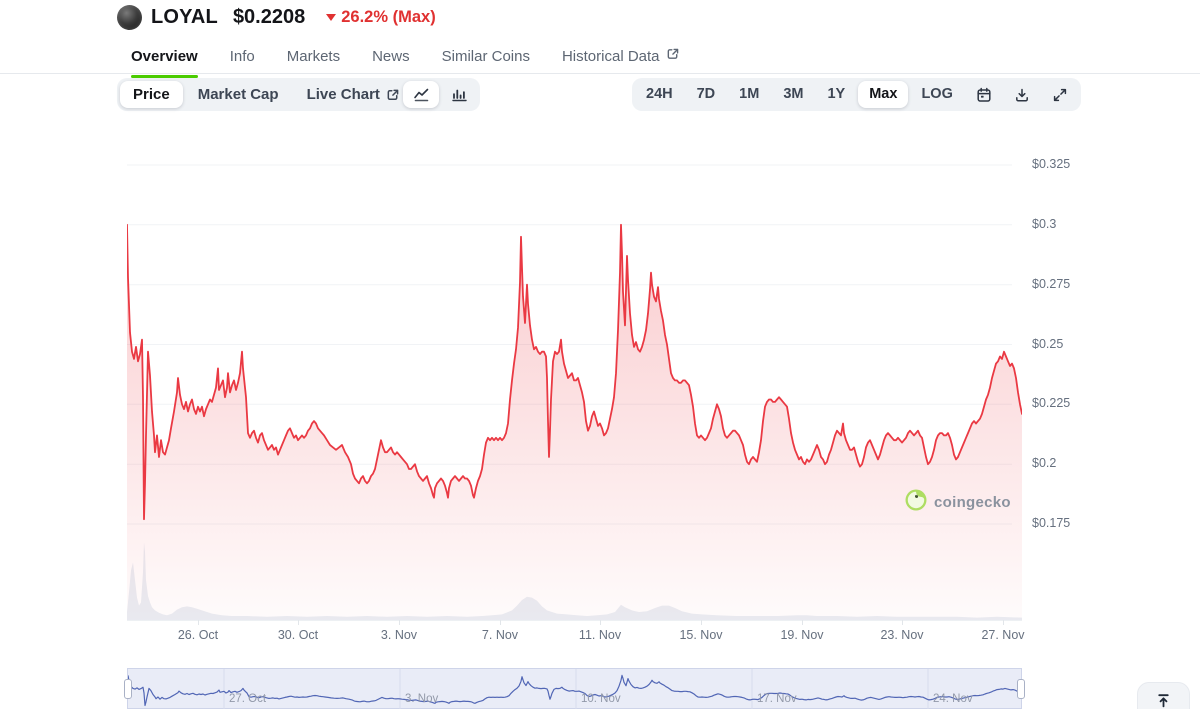 The image size is (1200, 709). What do you see at coordinates (777, 699) in the screenshot?
I see `navigator-date-label: 17. Nov` at bounding box center [777, 699].